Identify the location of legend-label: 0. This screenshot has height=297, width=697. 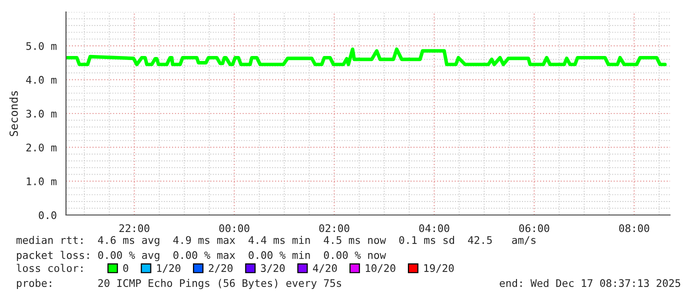
(125, 268).